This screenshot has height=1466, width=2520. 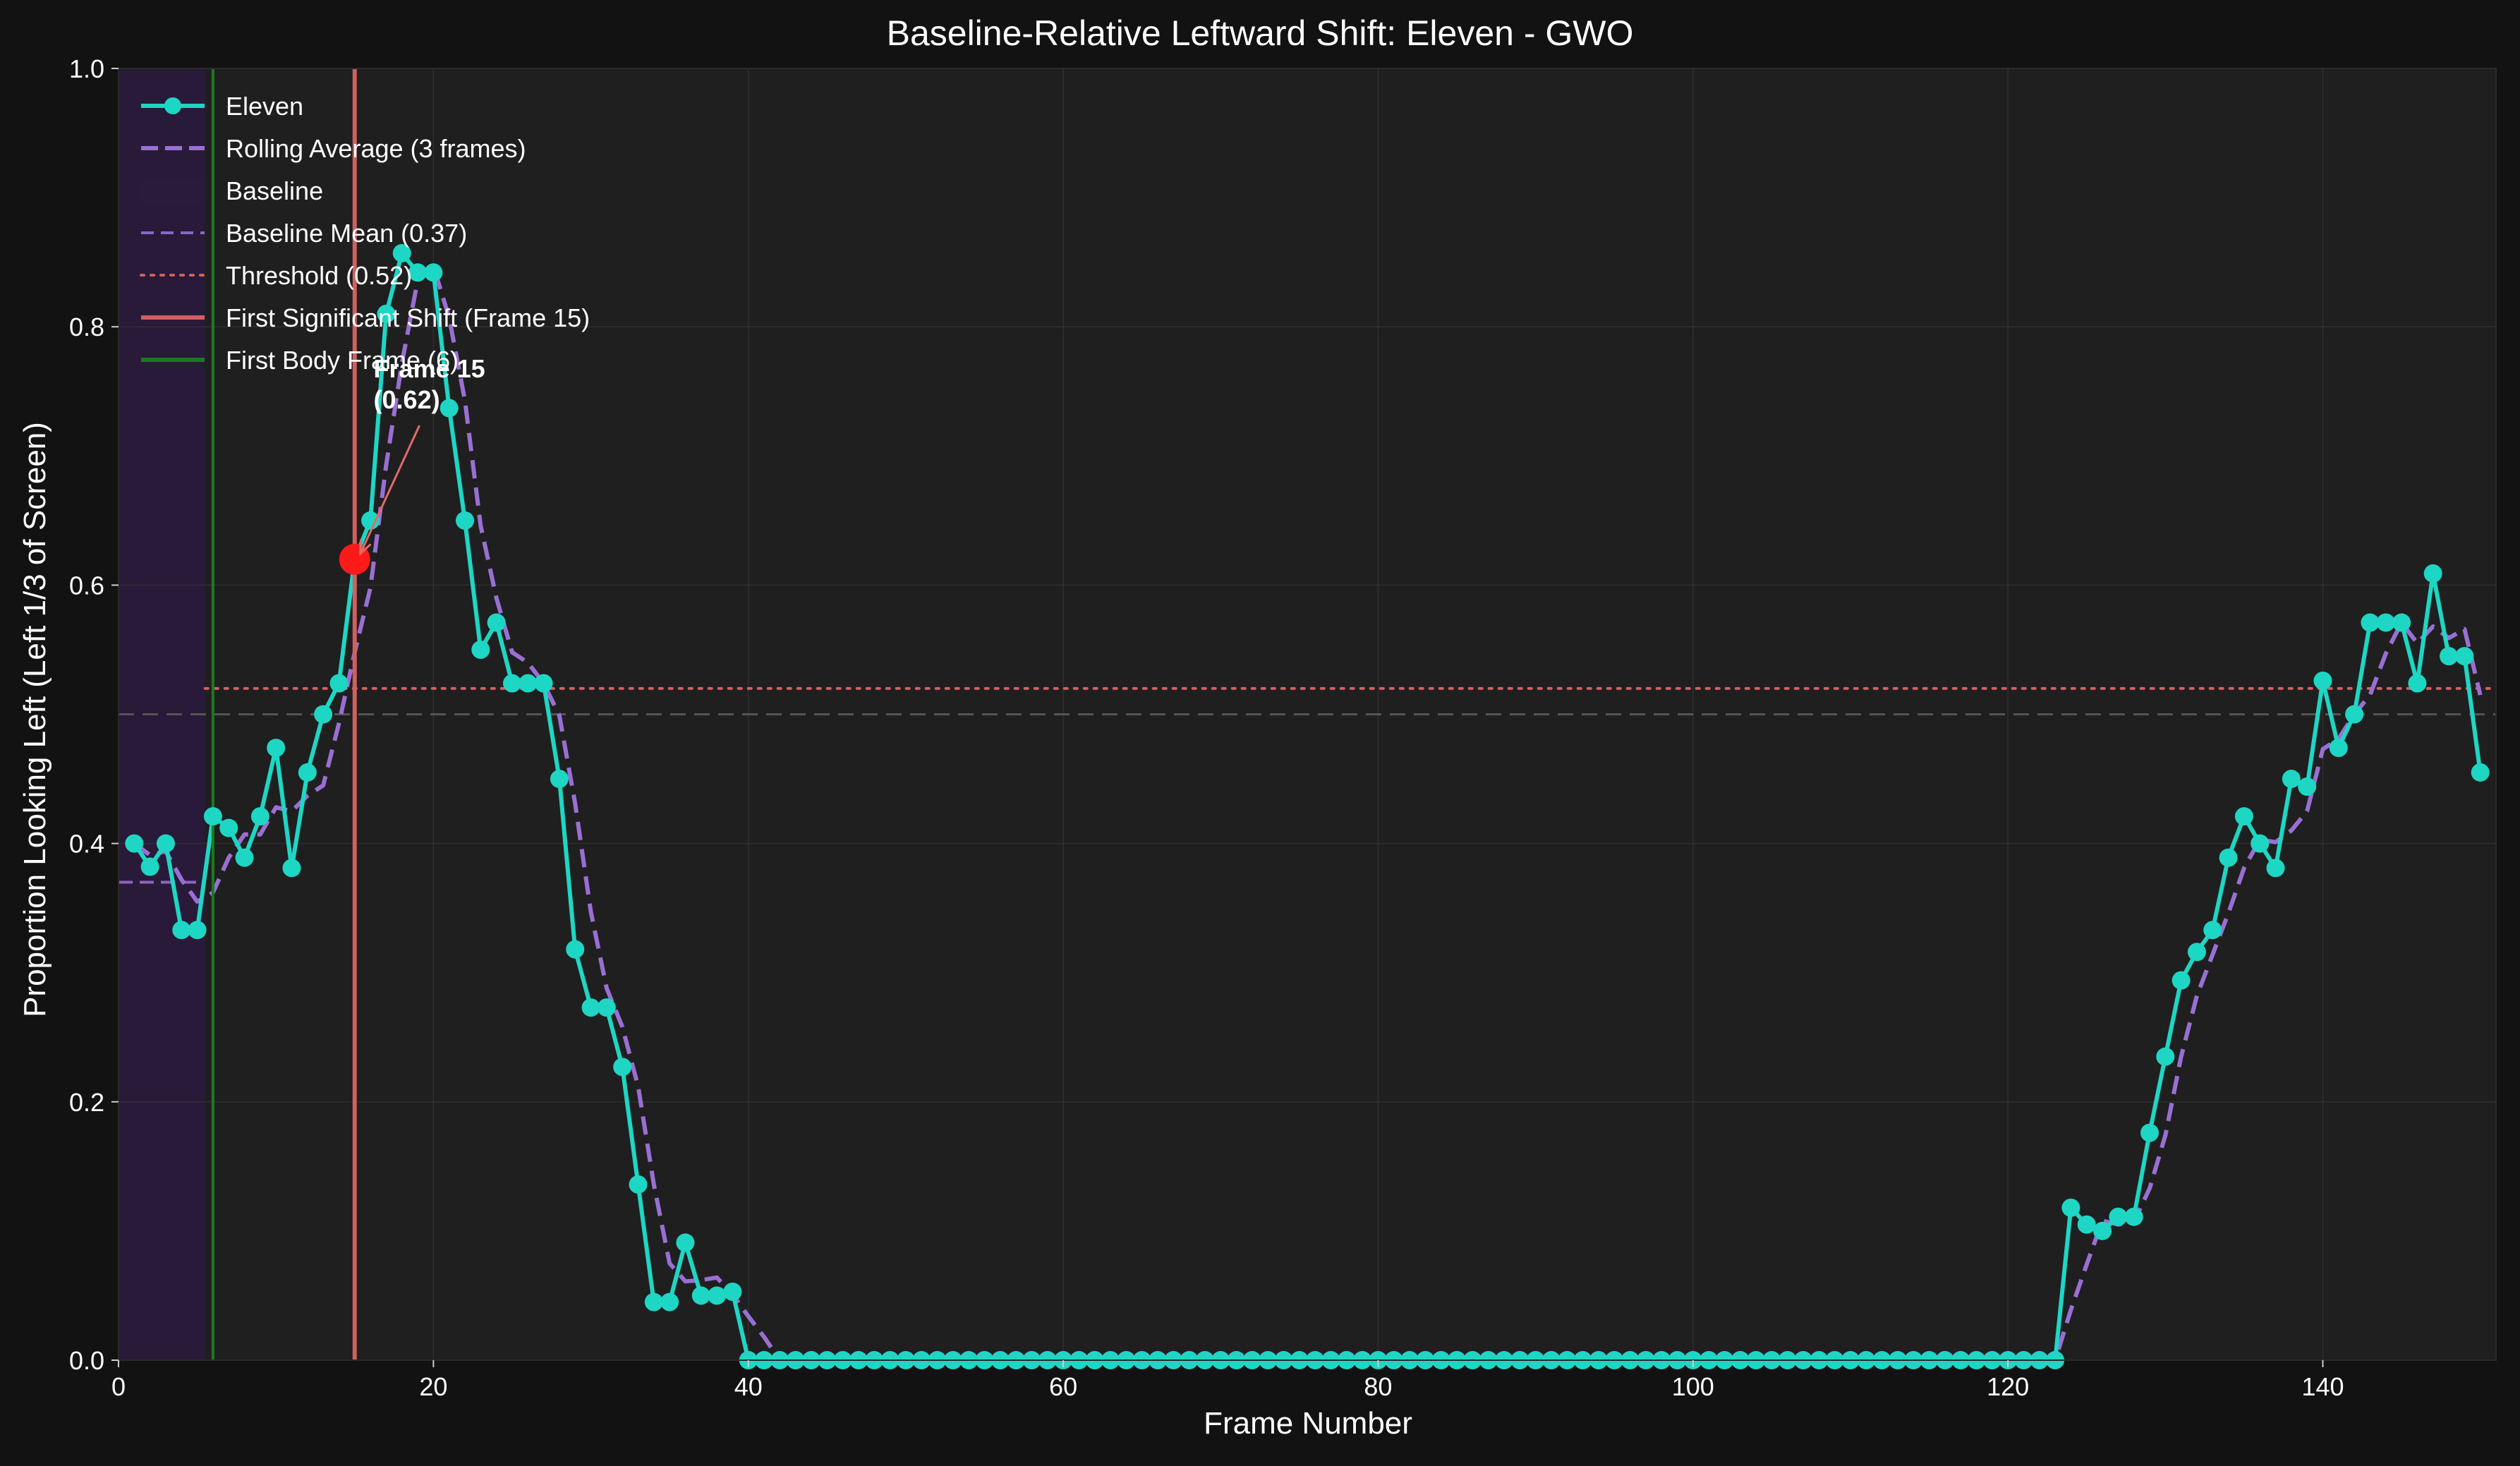 What do you see at coordinates (173, 190) in the screenshot?
I see `legend-swatch-patch` at bounding box center [173, 190].